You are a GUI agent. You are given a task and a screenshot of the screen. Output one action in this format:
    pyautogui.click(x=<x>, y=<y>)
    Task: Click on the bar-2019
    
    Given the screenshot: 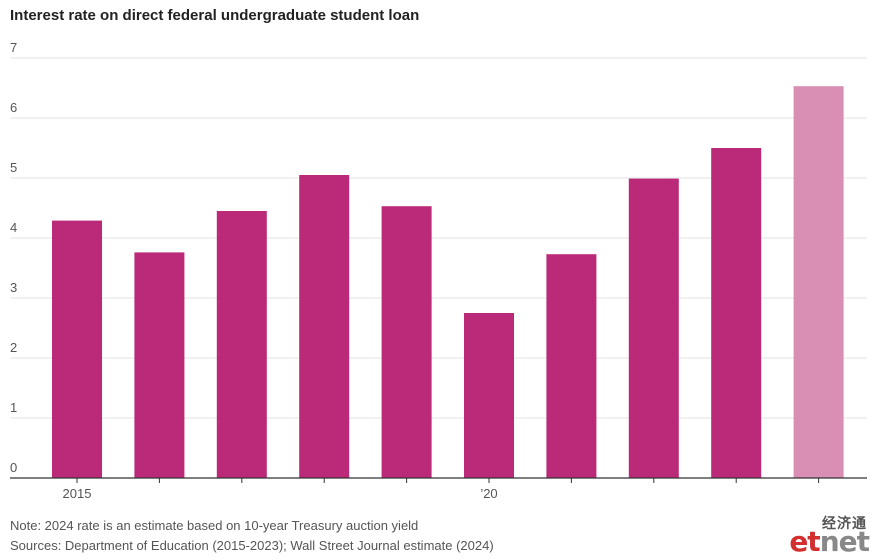 What is the action you would take?
    pyautogui.click(x=406, y=342)
    